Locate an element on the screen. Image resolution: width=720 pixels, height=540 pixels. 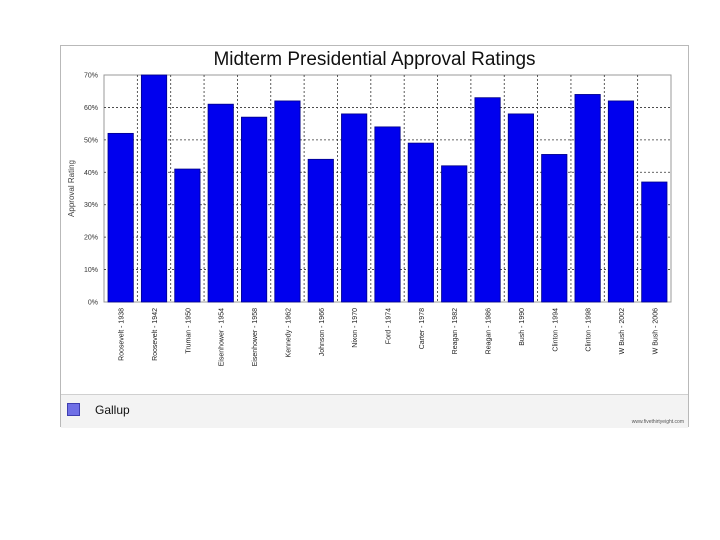
x-tick-label: Bush - 1990 is located at coordinates (522, 327).